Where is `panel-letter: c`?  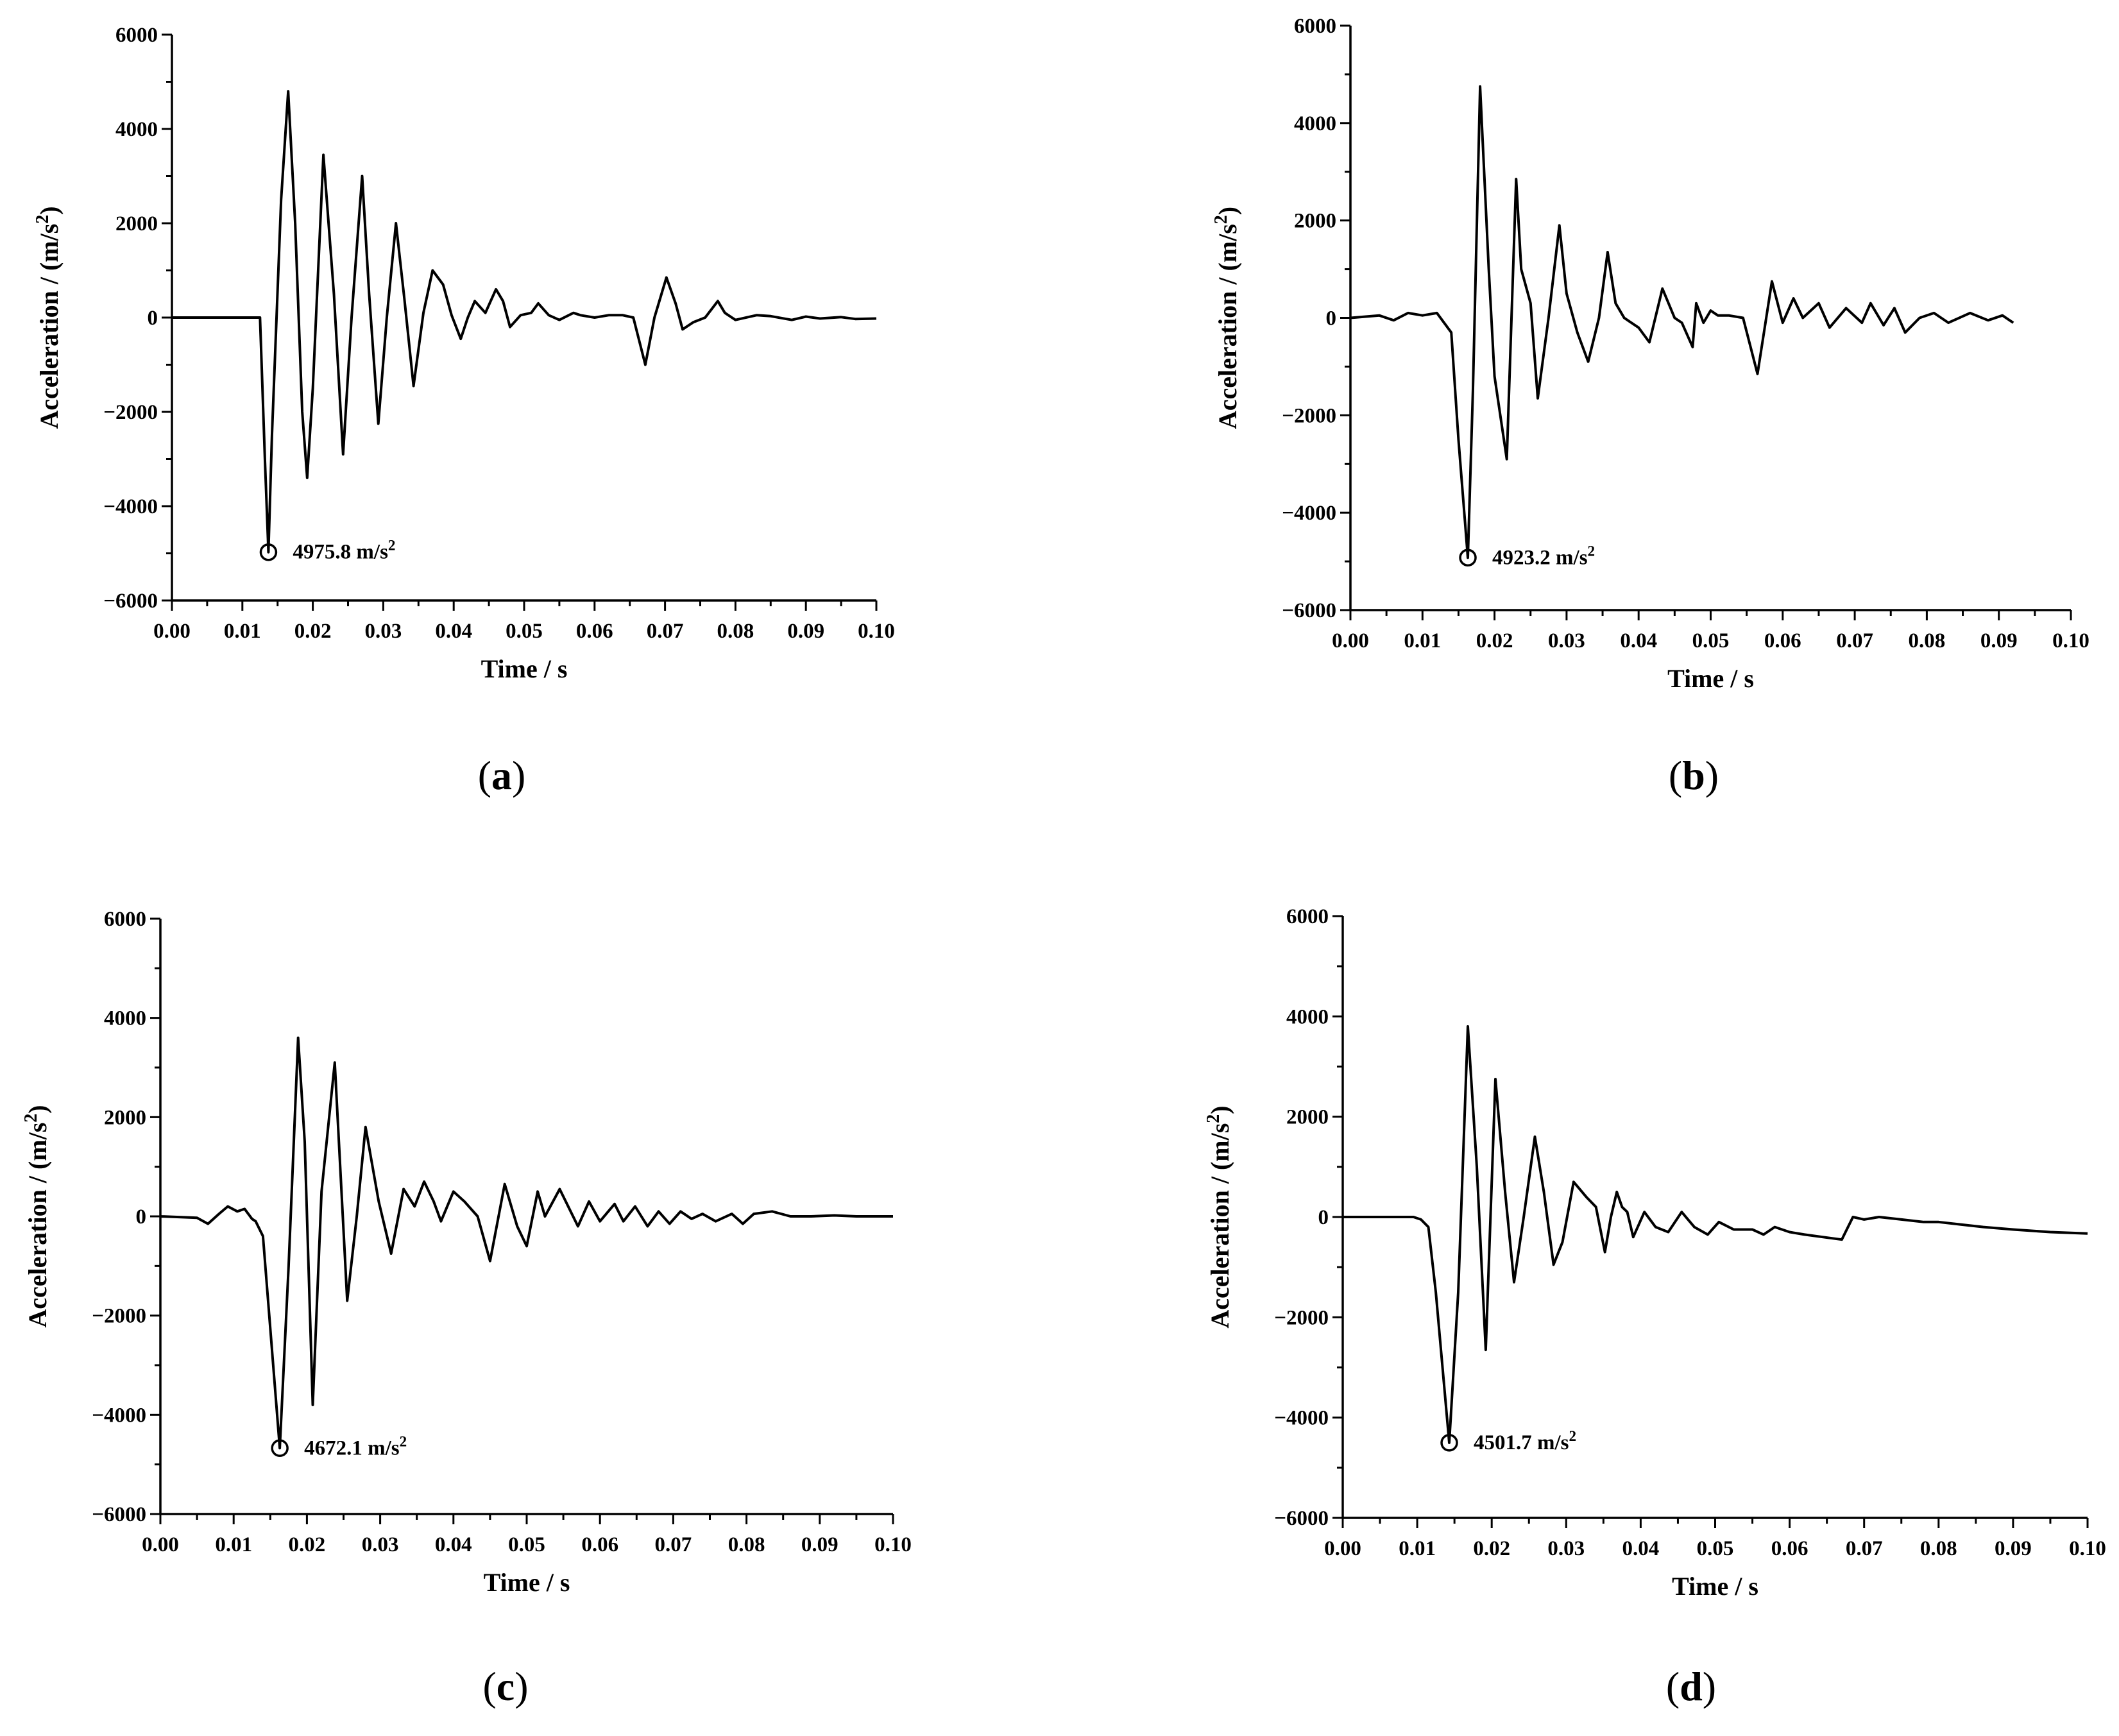
panel-letter: c is located at coordinates (506, 1686).